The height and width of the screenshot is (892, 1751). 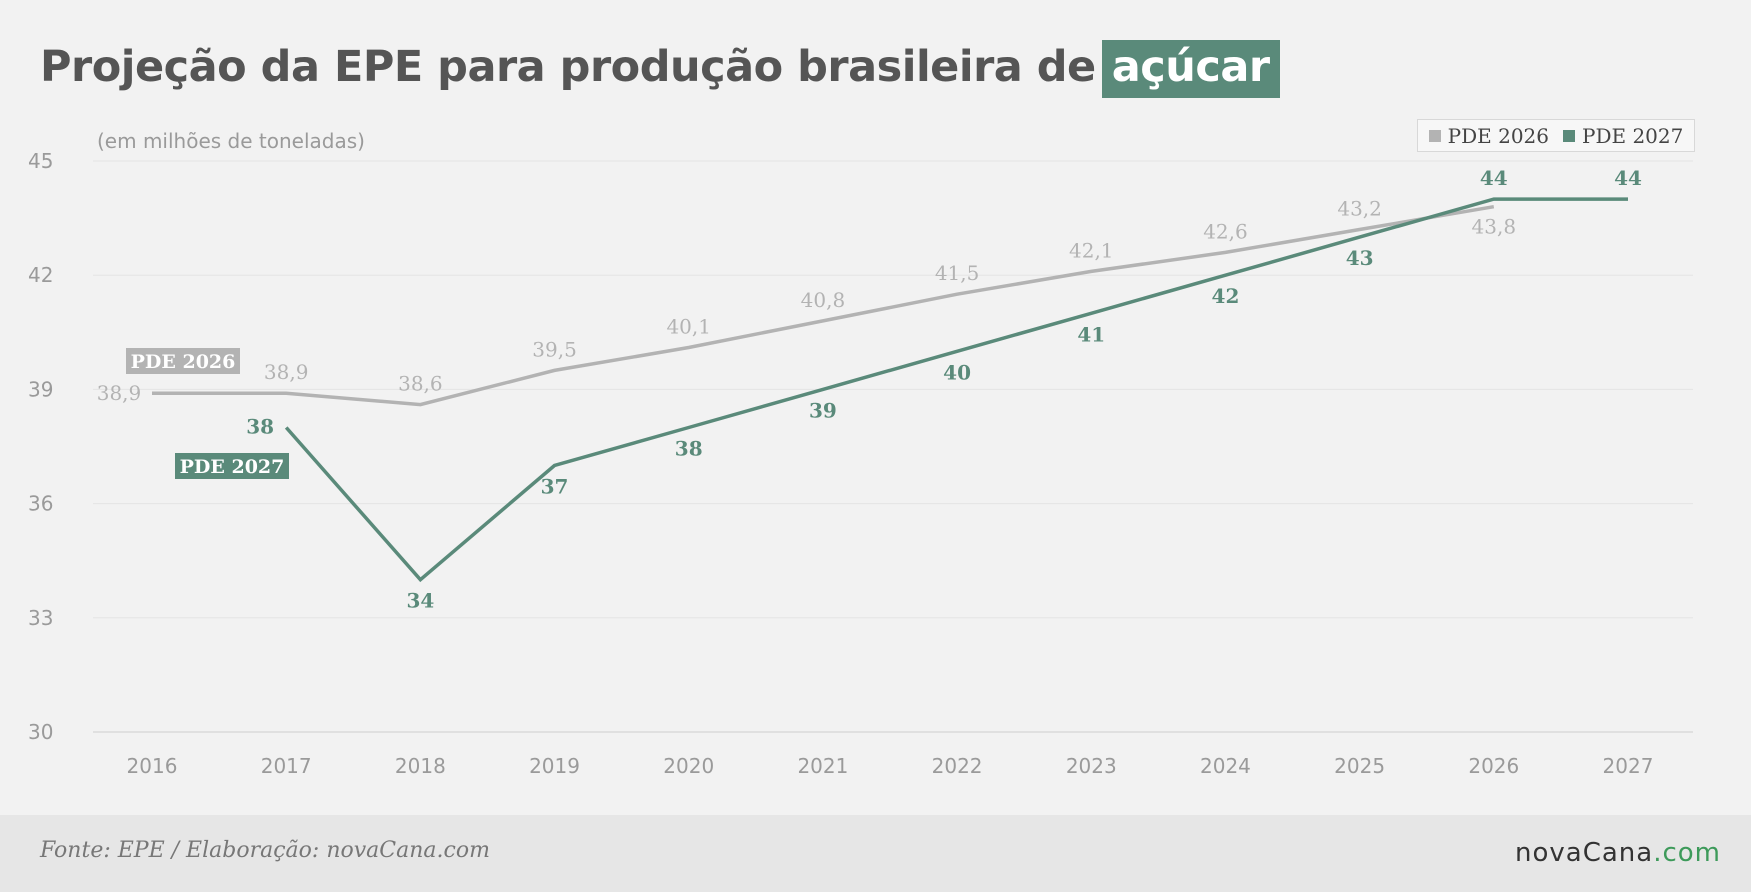 I want to click on x-tick-label-2019: 2019, so click(x=554, y=766).